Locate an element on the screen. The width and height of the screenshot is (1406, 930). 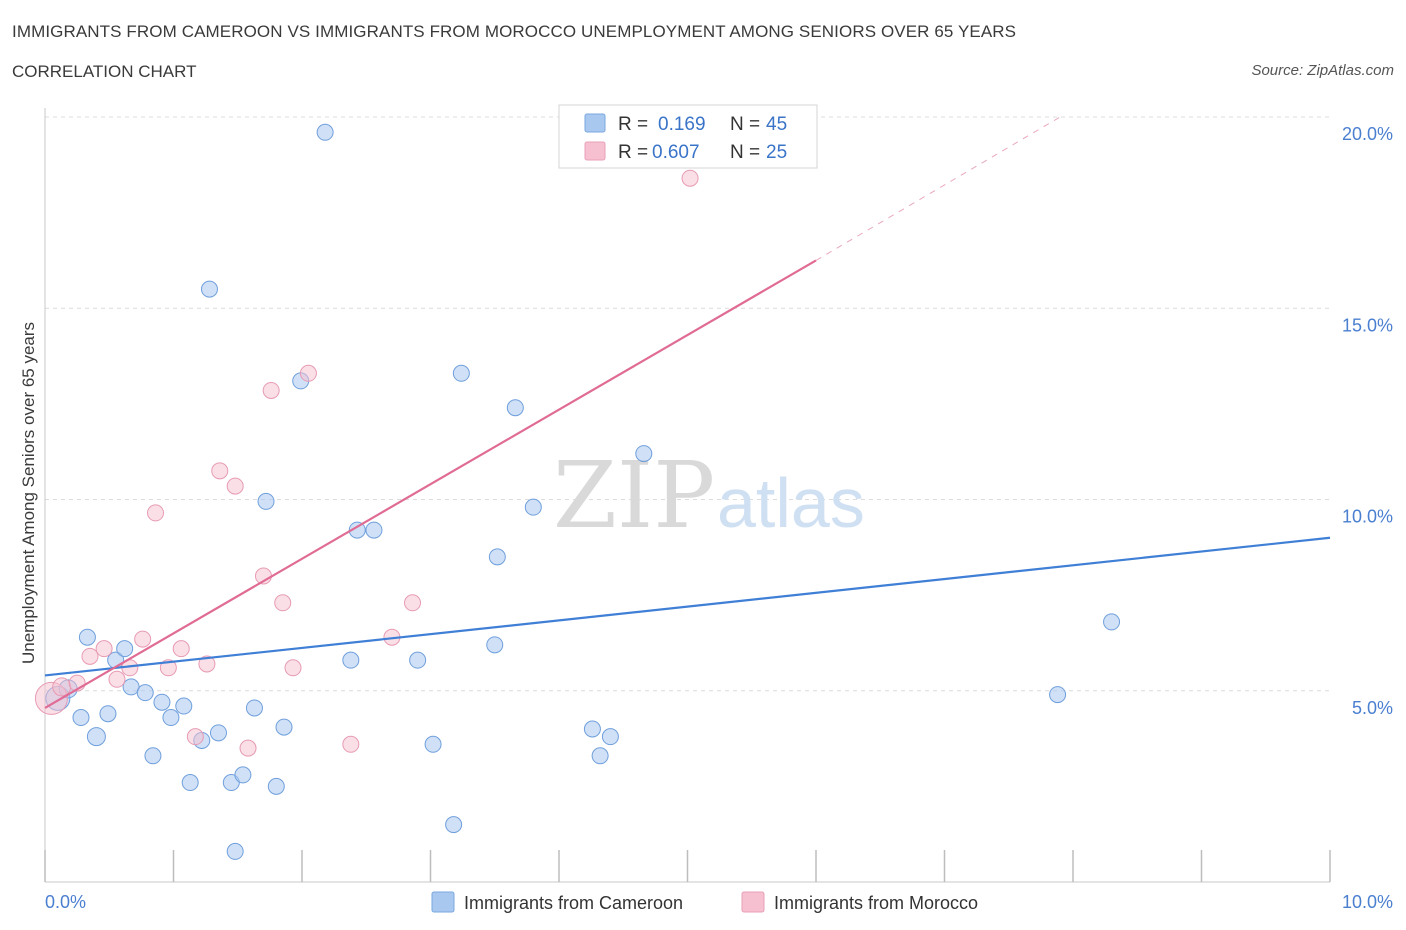
legend-r-value-morocco: 0.607 is located at coordinates (676, 152).